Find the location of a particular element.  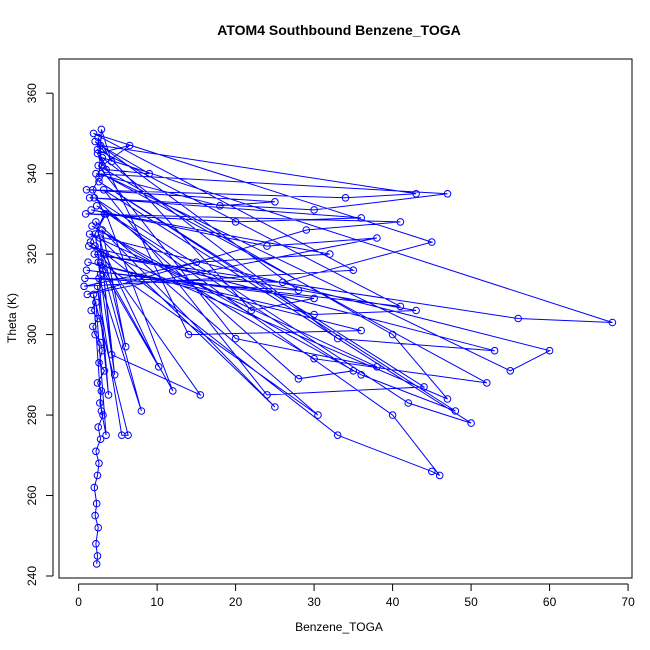

y-tick-label: 320 is located at coordinates (32, 254).